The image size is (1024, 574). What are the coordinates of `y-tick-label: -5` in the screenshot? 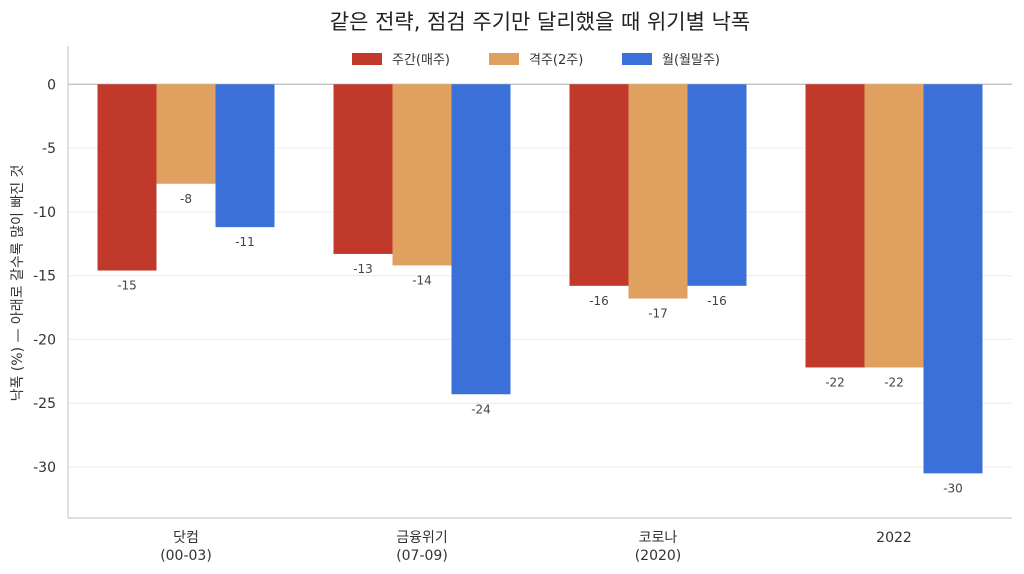 It's located at (49, 149).